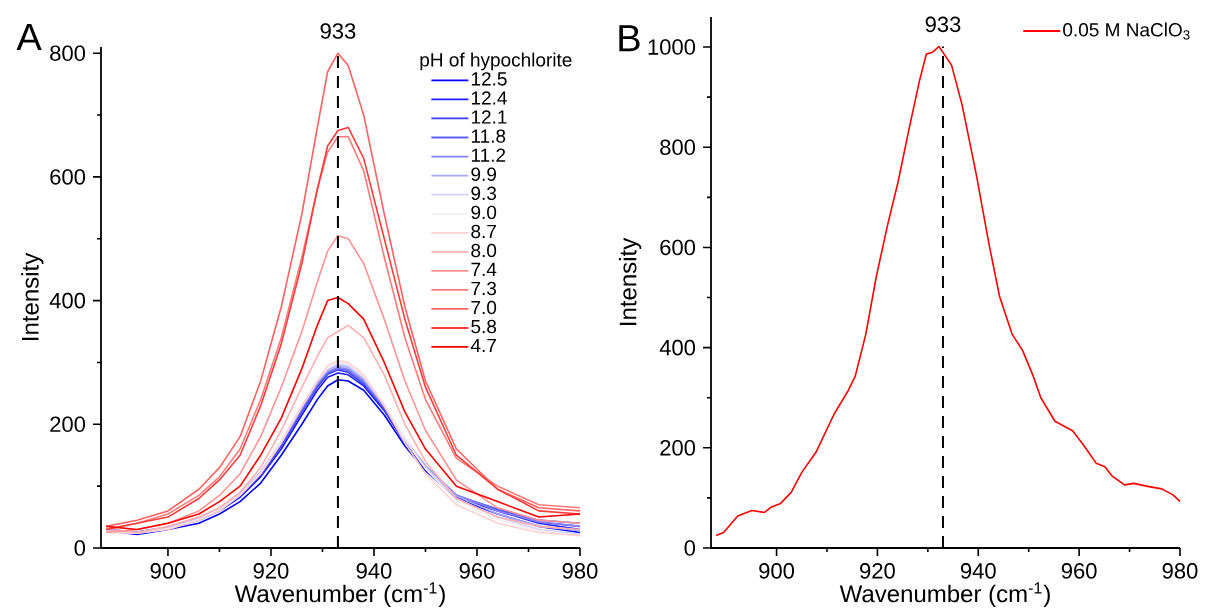  I want to click on legend-label: 12.4, so click(489, 98).